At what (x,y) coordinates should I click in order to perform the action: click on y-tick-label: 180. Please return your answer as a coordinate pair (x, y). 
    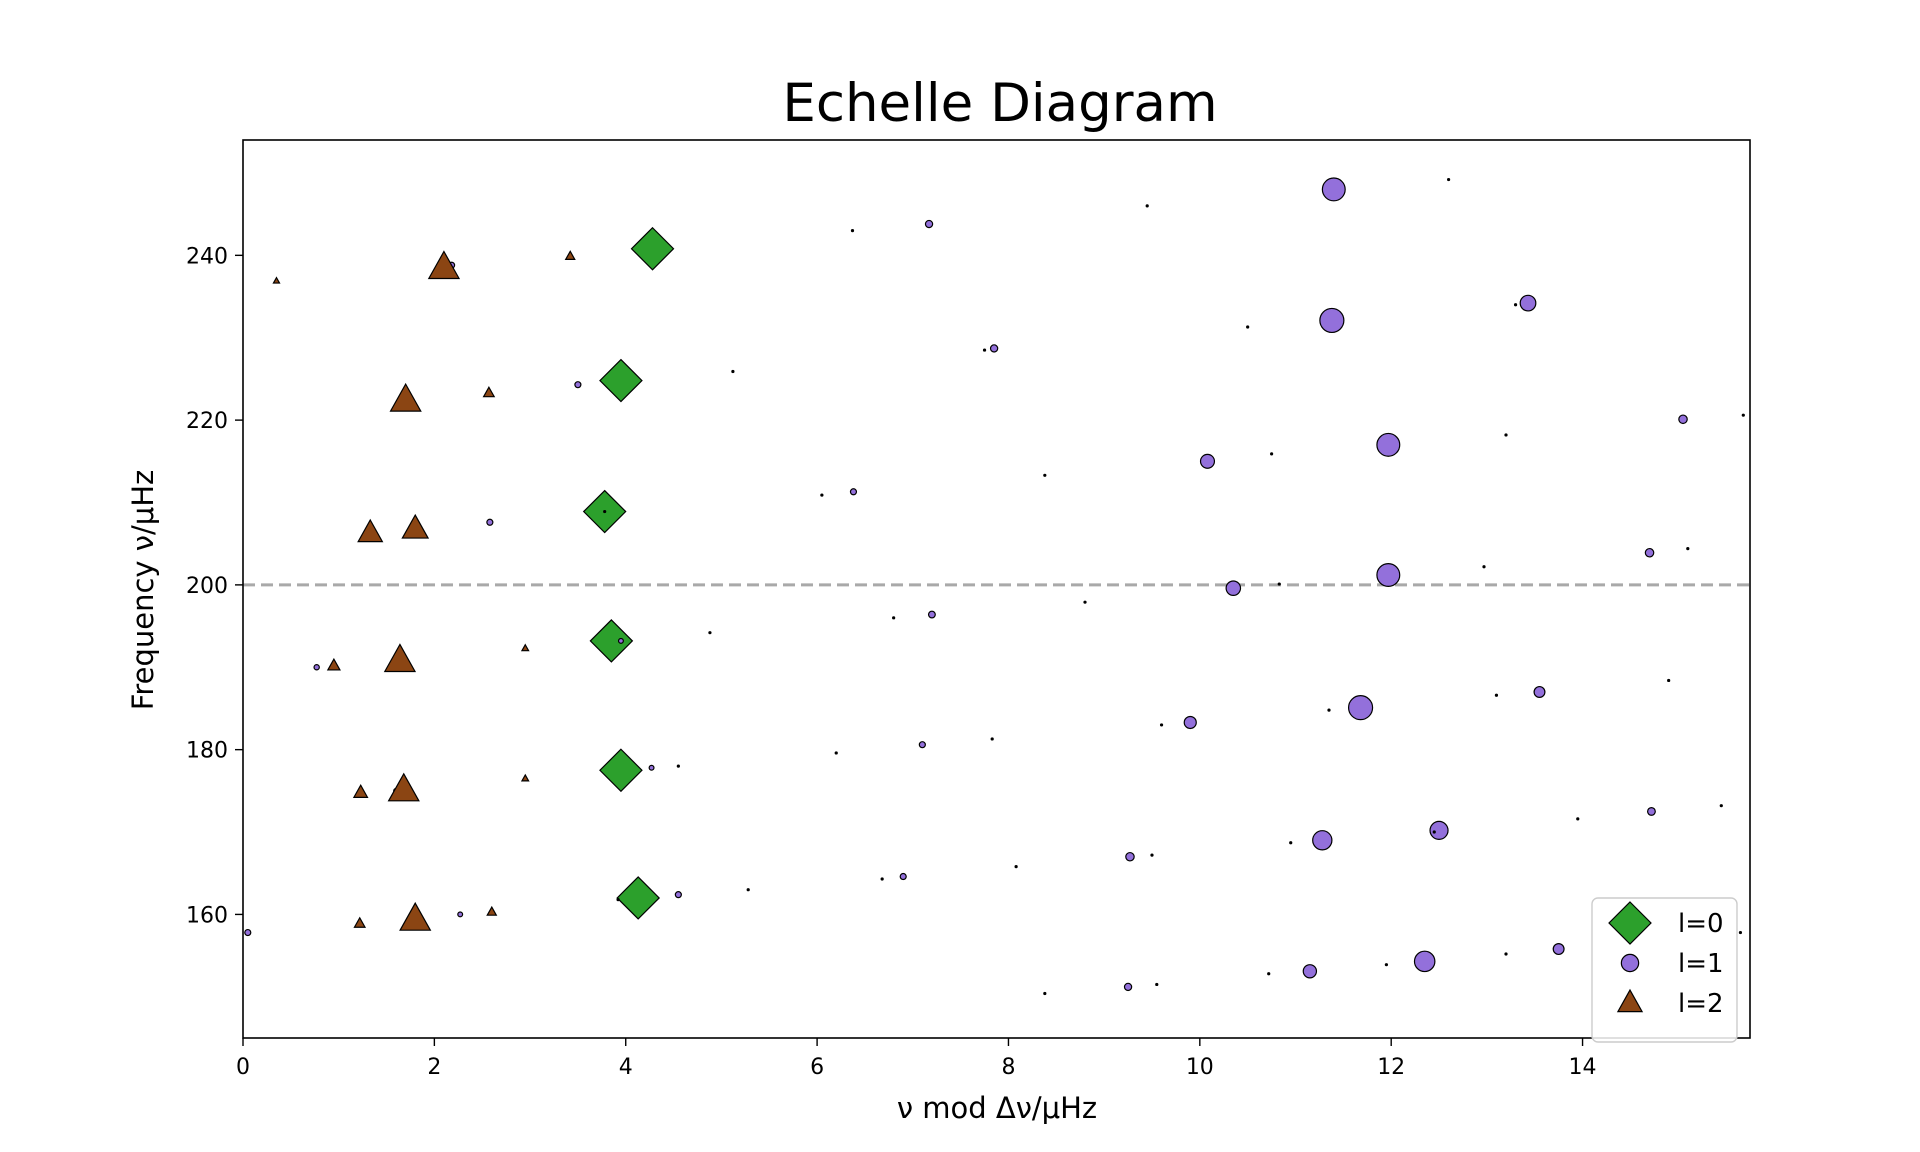
    Looking at the image, I should click on (207, 751).